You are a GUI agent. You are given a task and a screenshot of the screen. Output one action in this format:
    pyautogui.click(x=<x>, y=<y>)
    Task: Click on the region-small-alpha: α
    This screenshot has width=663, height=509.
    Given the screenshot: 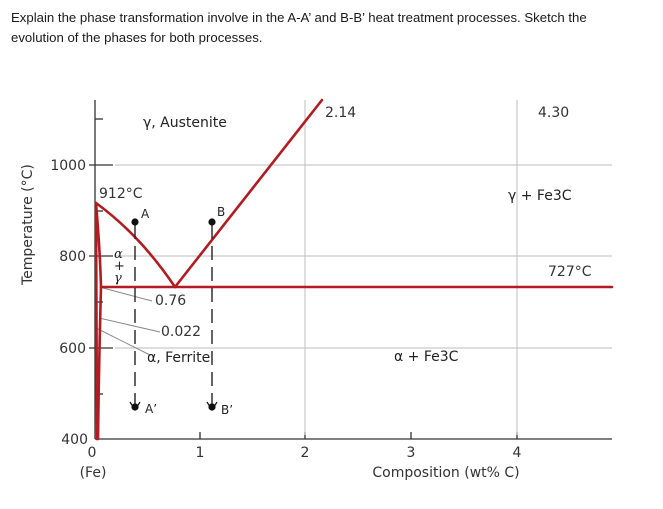 What is the action you would take?
    pyautogui.click(x=118, y=254)
    